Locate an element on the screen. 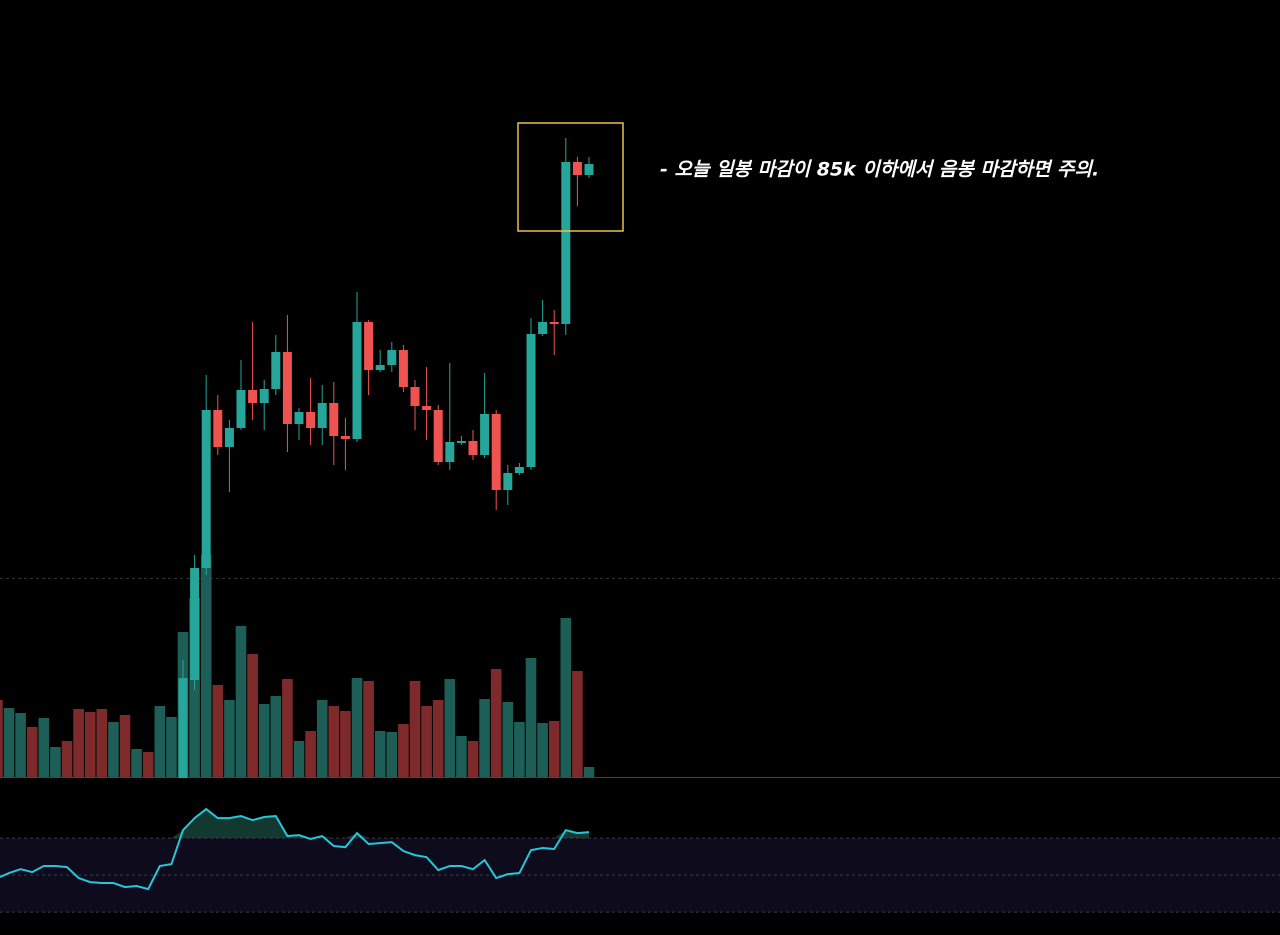 This screenshot has height=935, width=1280. indicator-line is located at coordinates (295, 849).